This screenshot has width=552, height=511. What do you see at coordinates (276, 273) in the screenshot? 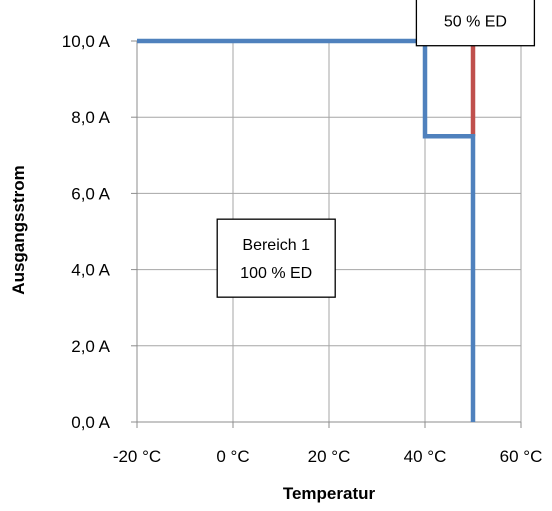
I see `annotation-text: 100 % ED` at bounding box center [276, 273].